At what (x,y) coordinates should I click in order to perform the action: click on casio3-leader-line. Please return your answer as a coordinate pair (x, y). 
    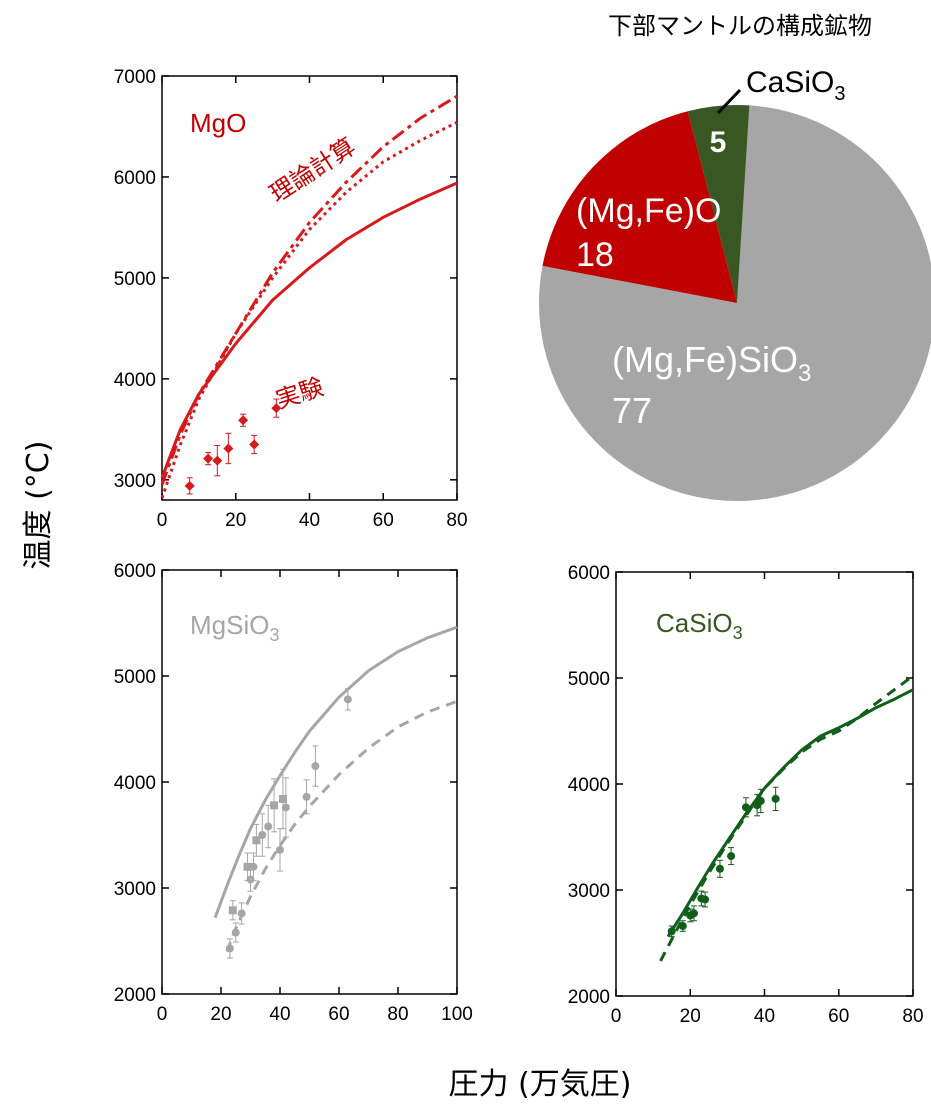
    Looking at the image, I should click on (729, 101).